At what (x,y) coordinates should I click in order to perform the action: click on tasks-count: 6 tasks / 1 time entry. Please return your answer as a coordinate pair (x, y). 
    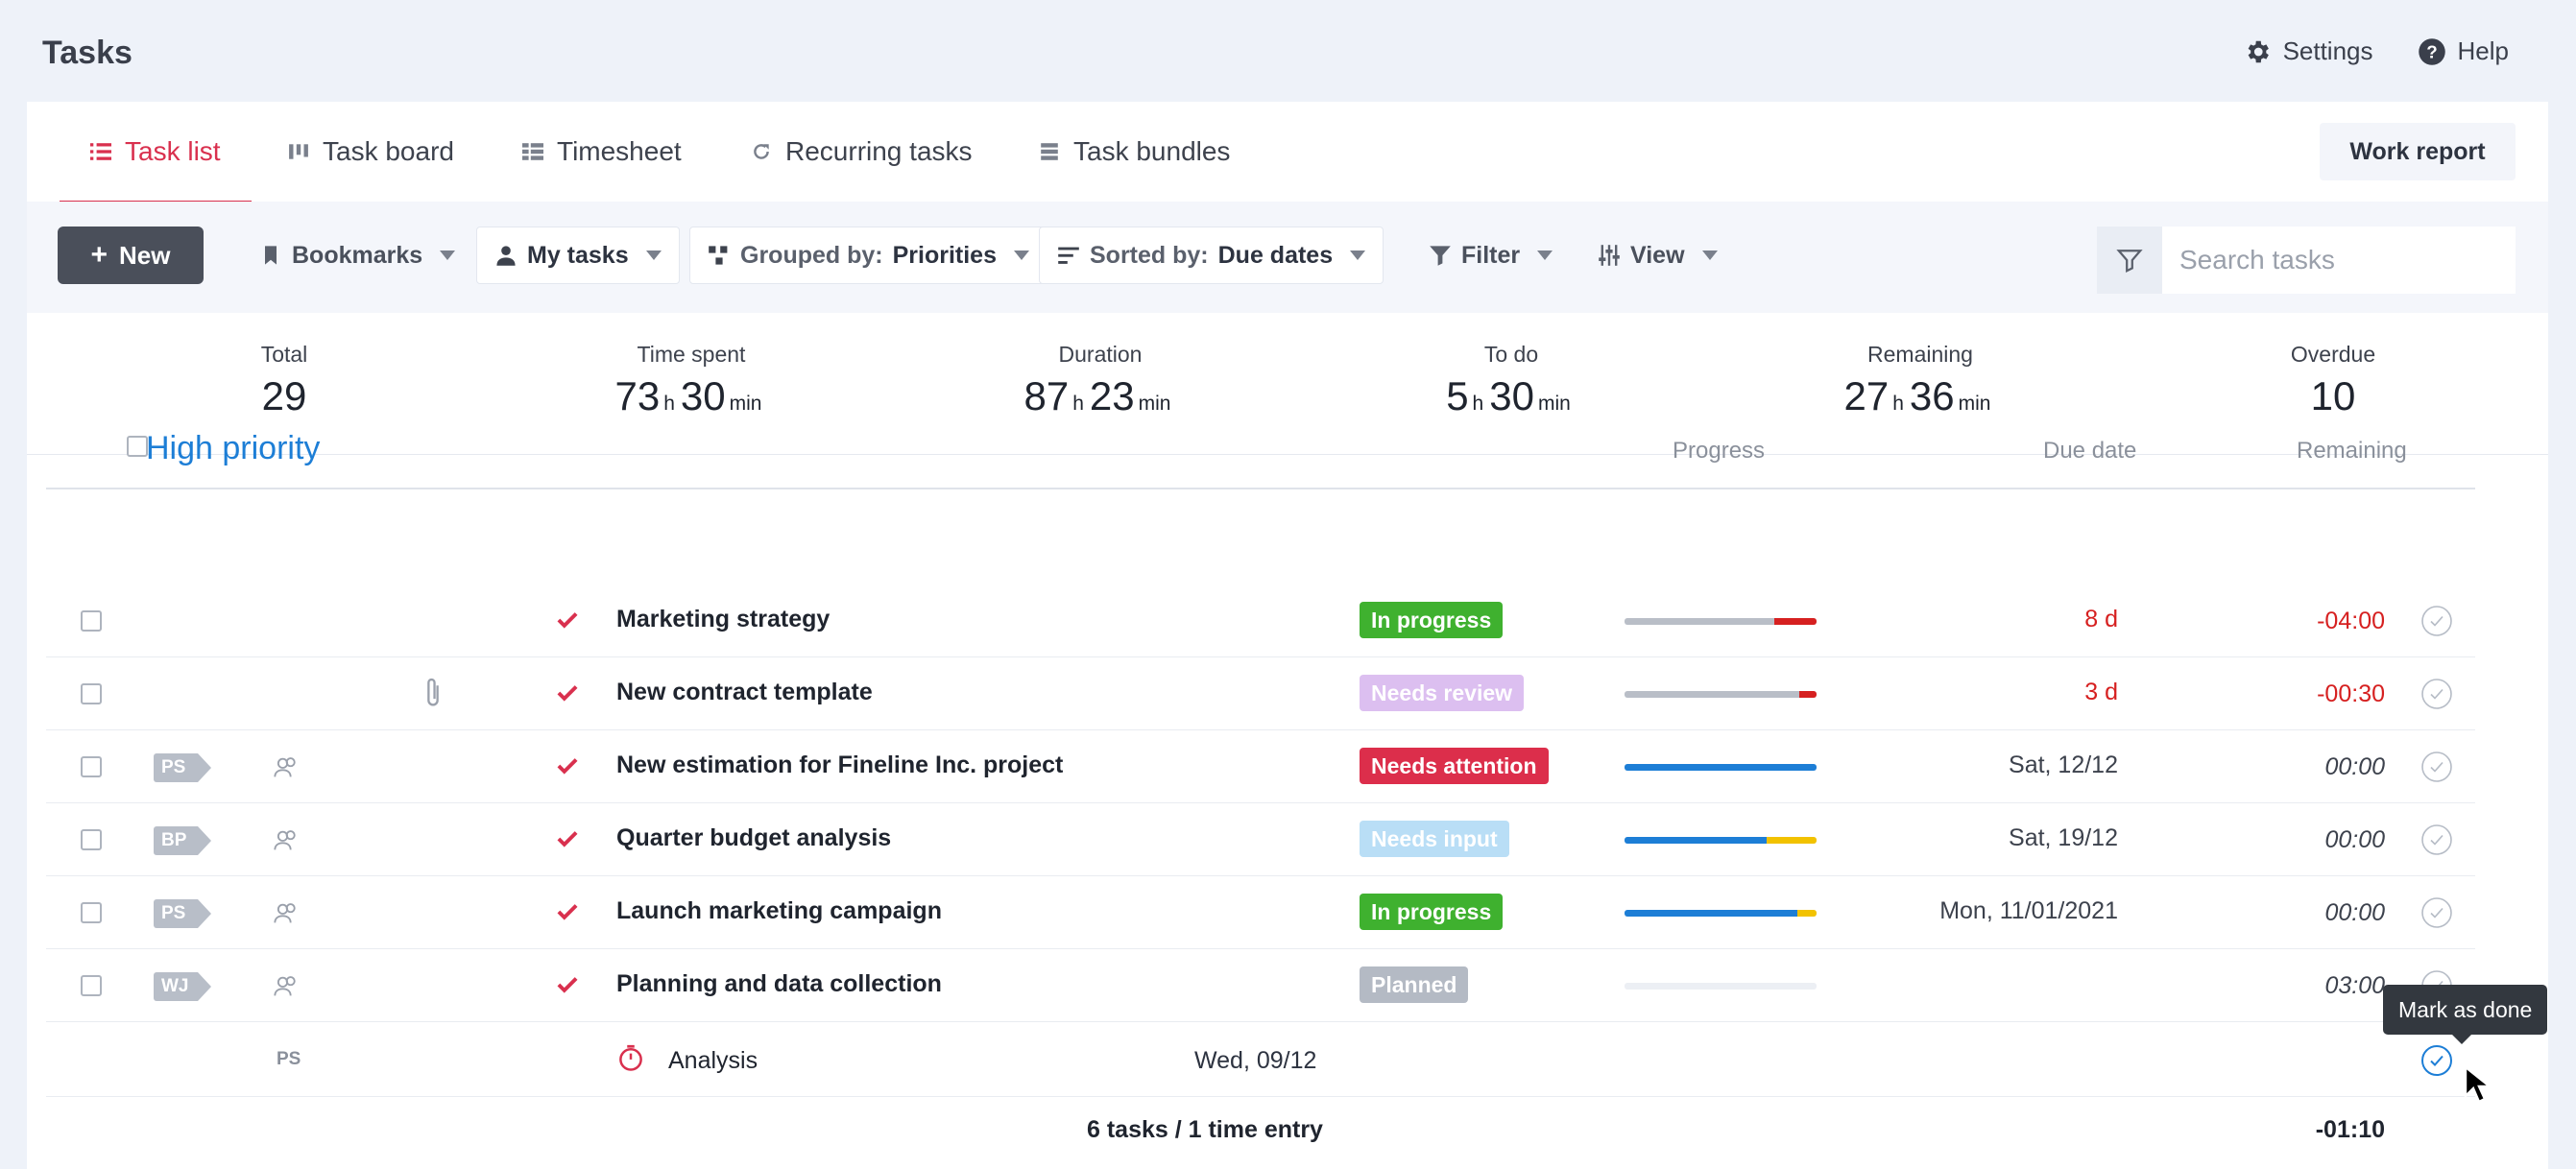
    Looking at the image, I should click on (1205, 1129).